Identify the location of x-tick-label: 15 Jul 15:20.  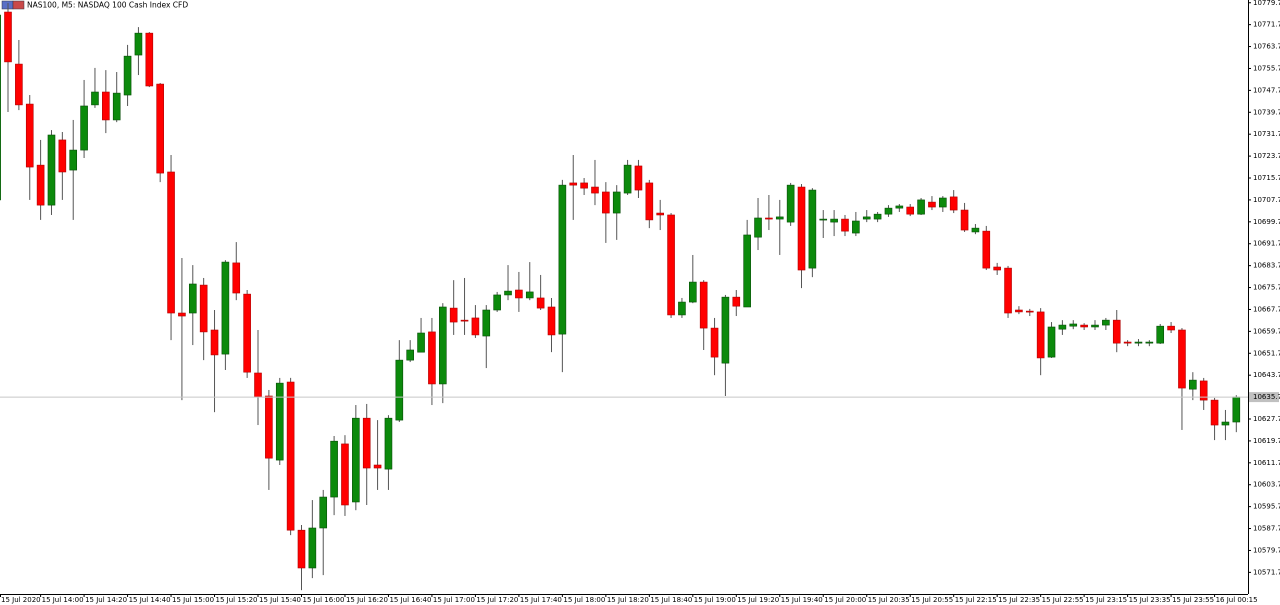
(237, 600).